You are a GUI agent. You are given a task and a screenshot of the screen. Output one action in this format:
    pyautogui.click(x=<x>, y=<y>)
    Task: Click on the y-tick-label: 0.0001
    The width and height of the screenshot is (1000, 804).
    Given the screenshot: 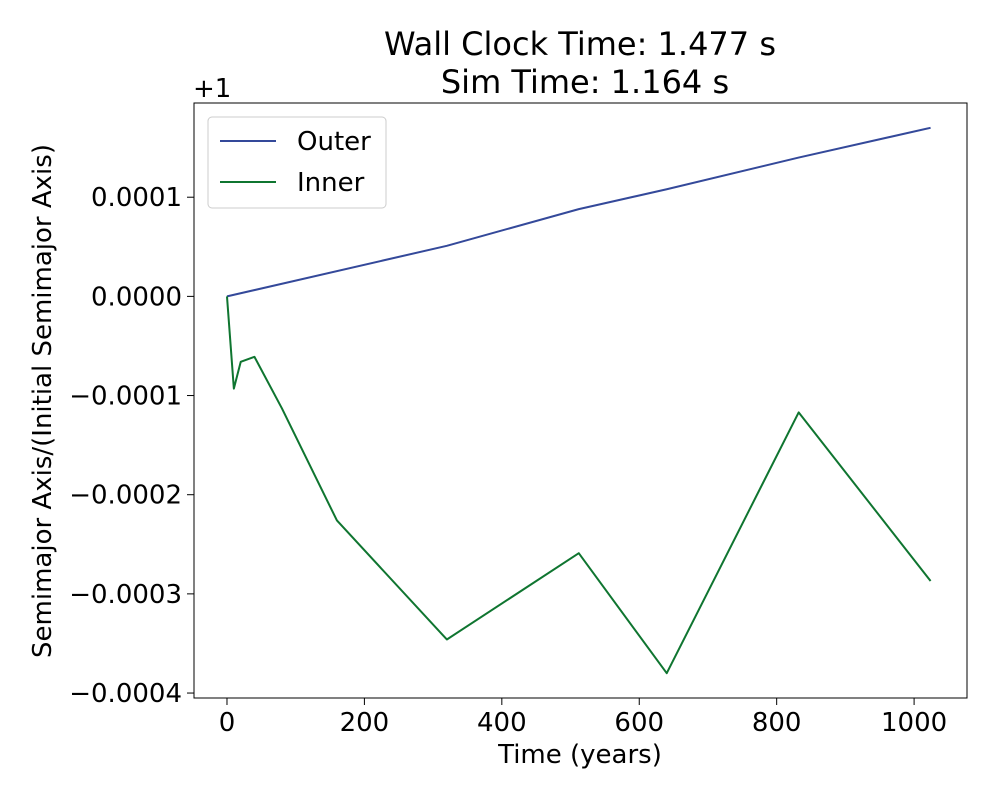 What is the action you would take?
    pyautogui.click(x=136, y=198)
    